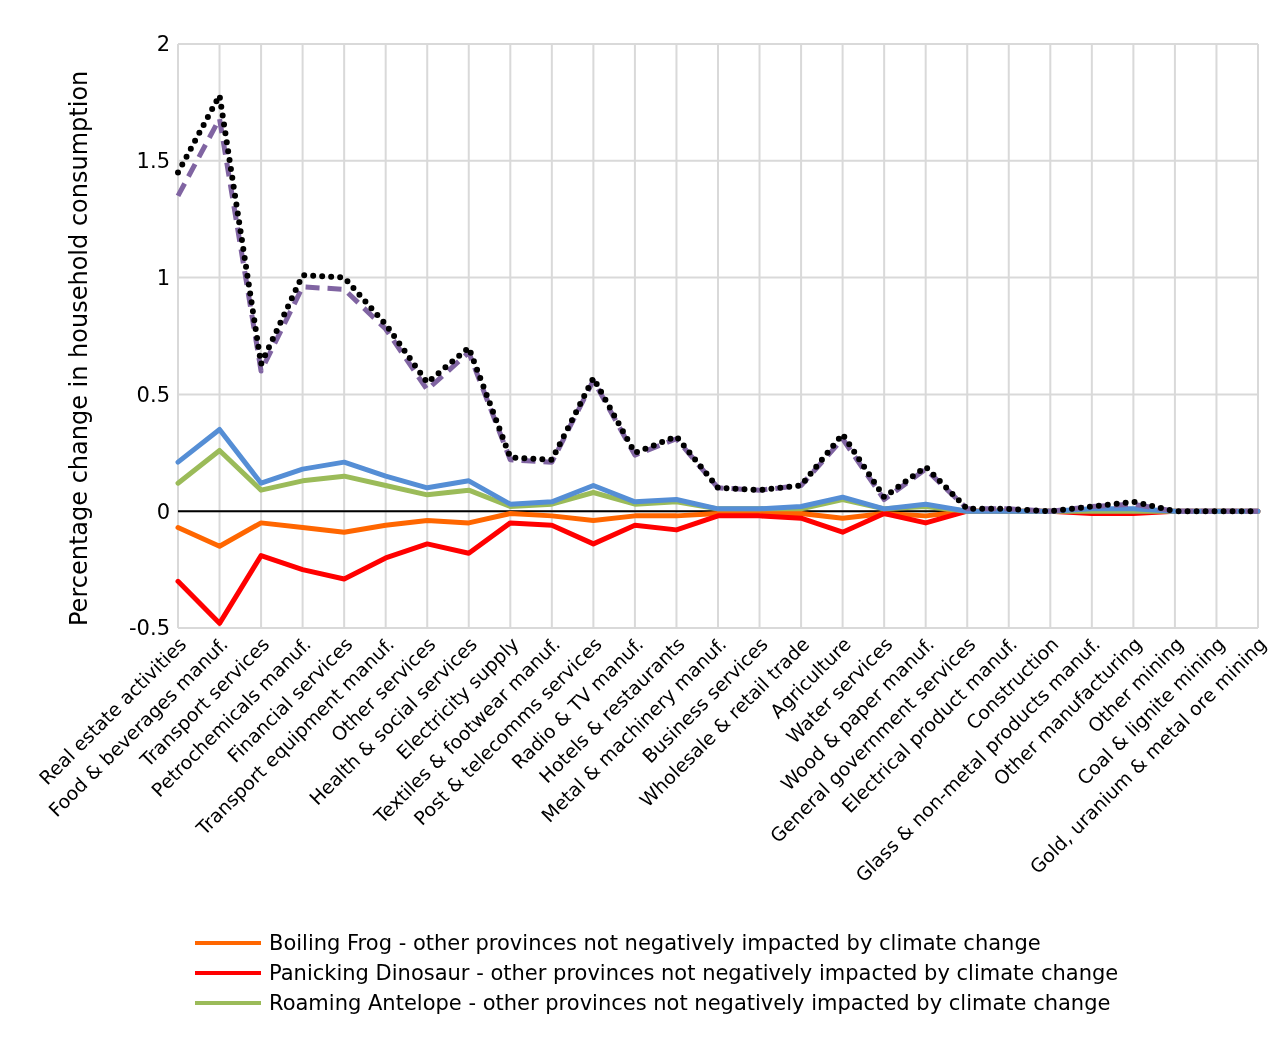 This screenshot has height=1044, width=1284. Describe the element at coordinates (163, 511) in the screenshot. I see `y-tick-label: 0` at that location.